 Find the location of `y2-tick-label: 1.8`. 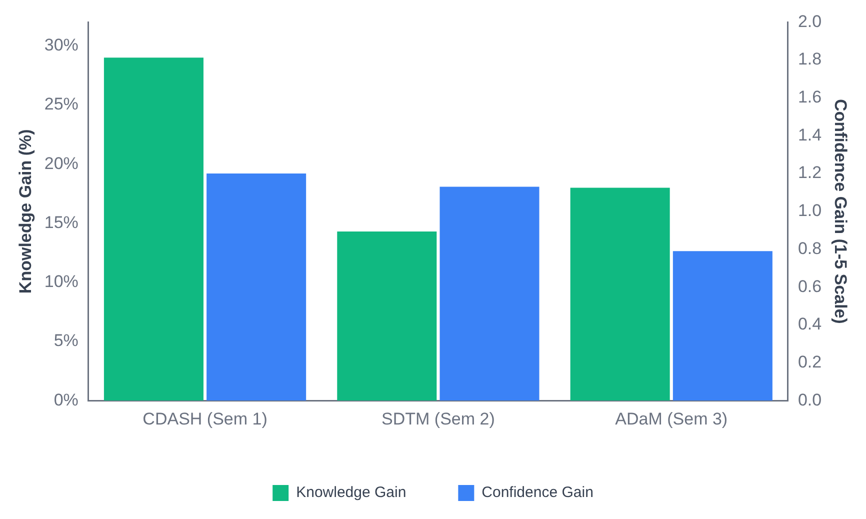

y2-tick-label: 1.8 is located at coordinates (810, 59).